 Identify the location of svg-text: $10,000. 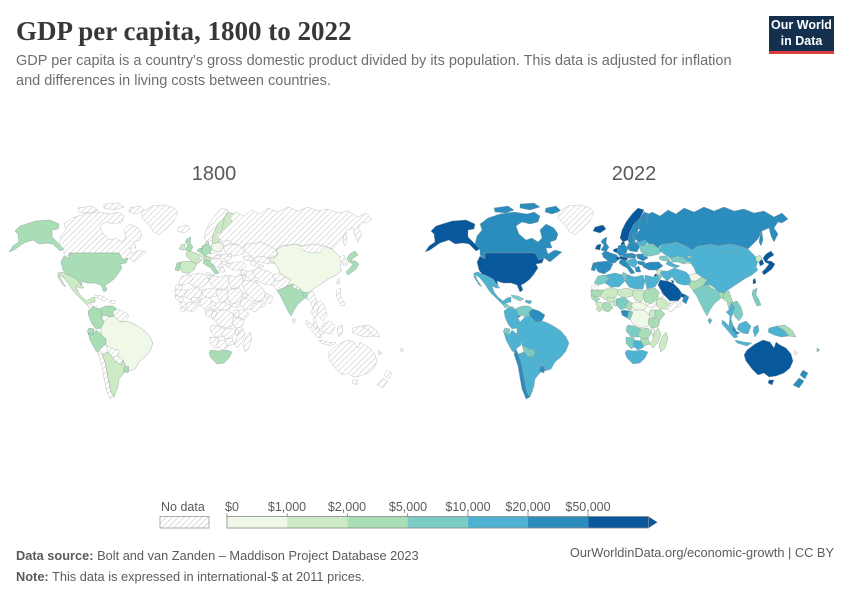
(467, 507).